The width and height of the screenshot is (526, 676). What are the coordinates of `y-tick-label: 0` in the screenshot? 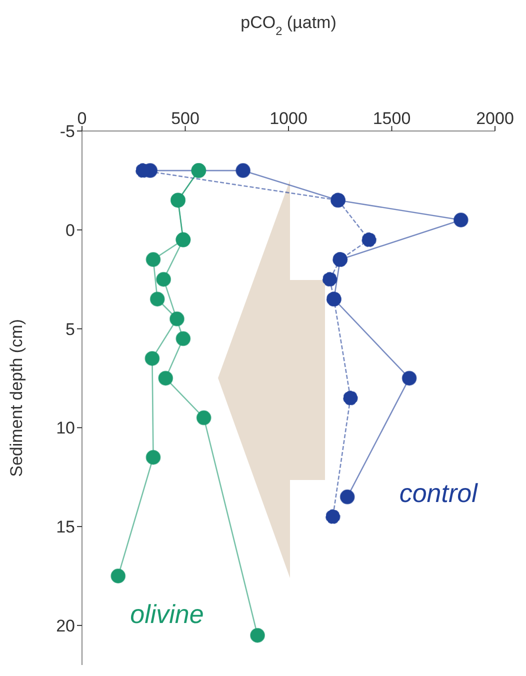 It's located at (70, 230).